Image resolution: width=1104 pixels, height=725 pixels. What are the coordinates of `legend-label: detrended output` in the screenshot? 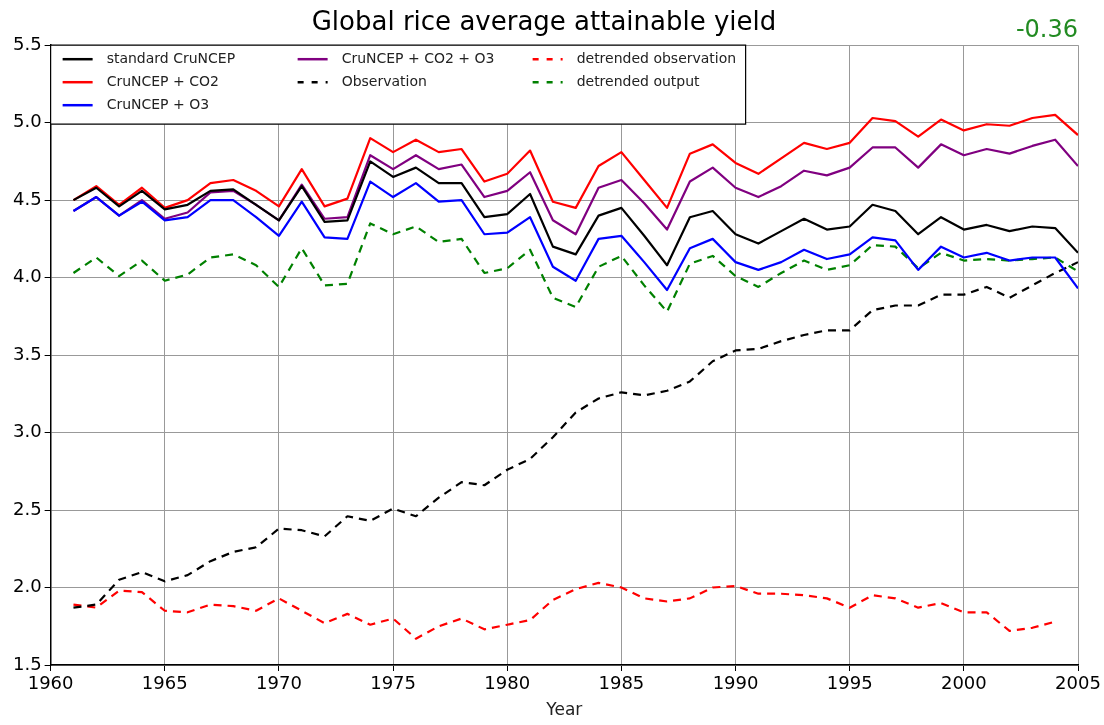 It's located at (638, 80).